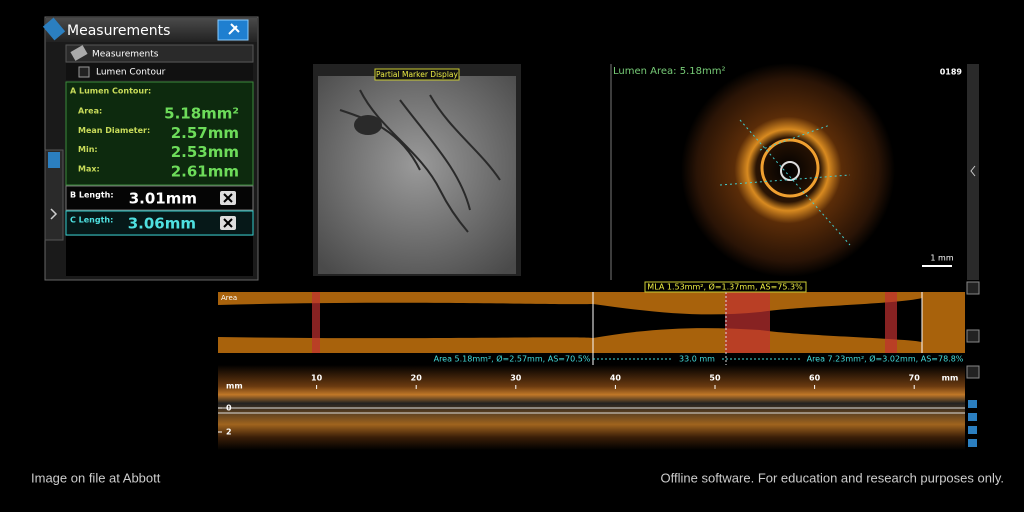 This screenshot has height=512, width=1024. I want to click on row-label: Min:, so click(88, 149).